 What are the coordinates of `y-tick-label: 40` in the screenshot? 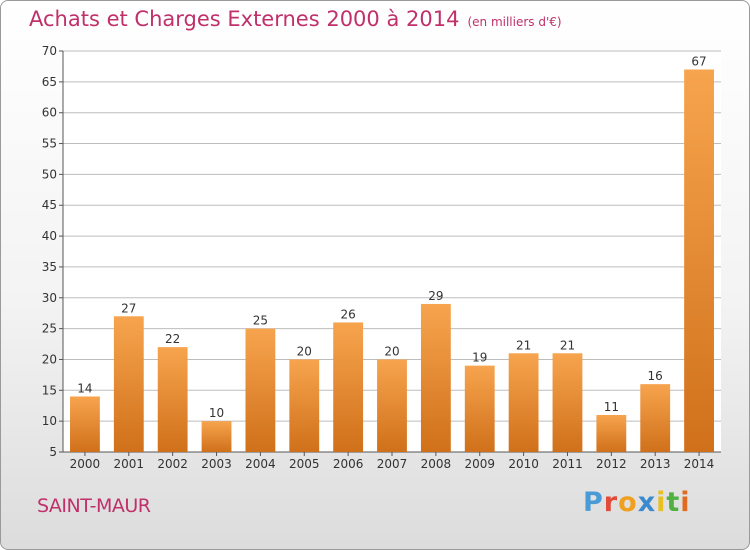 It's located at (49, 236).